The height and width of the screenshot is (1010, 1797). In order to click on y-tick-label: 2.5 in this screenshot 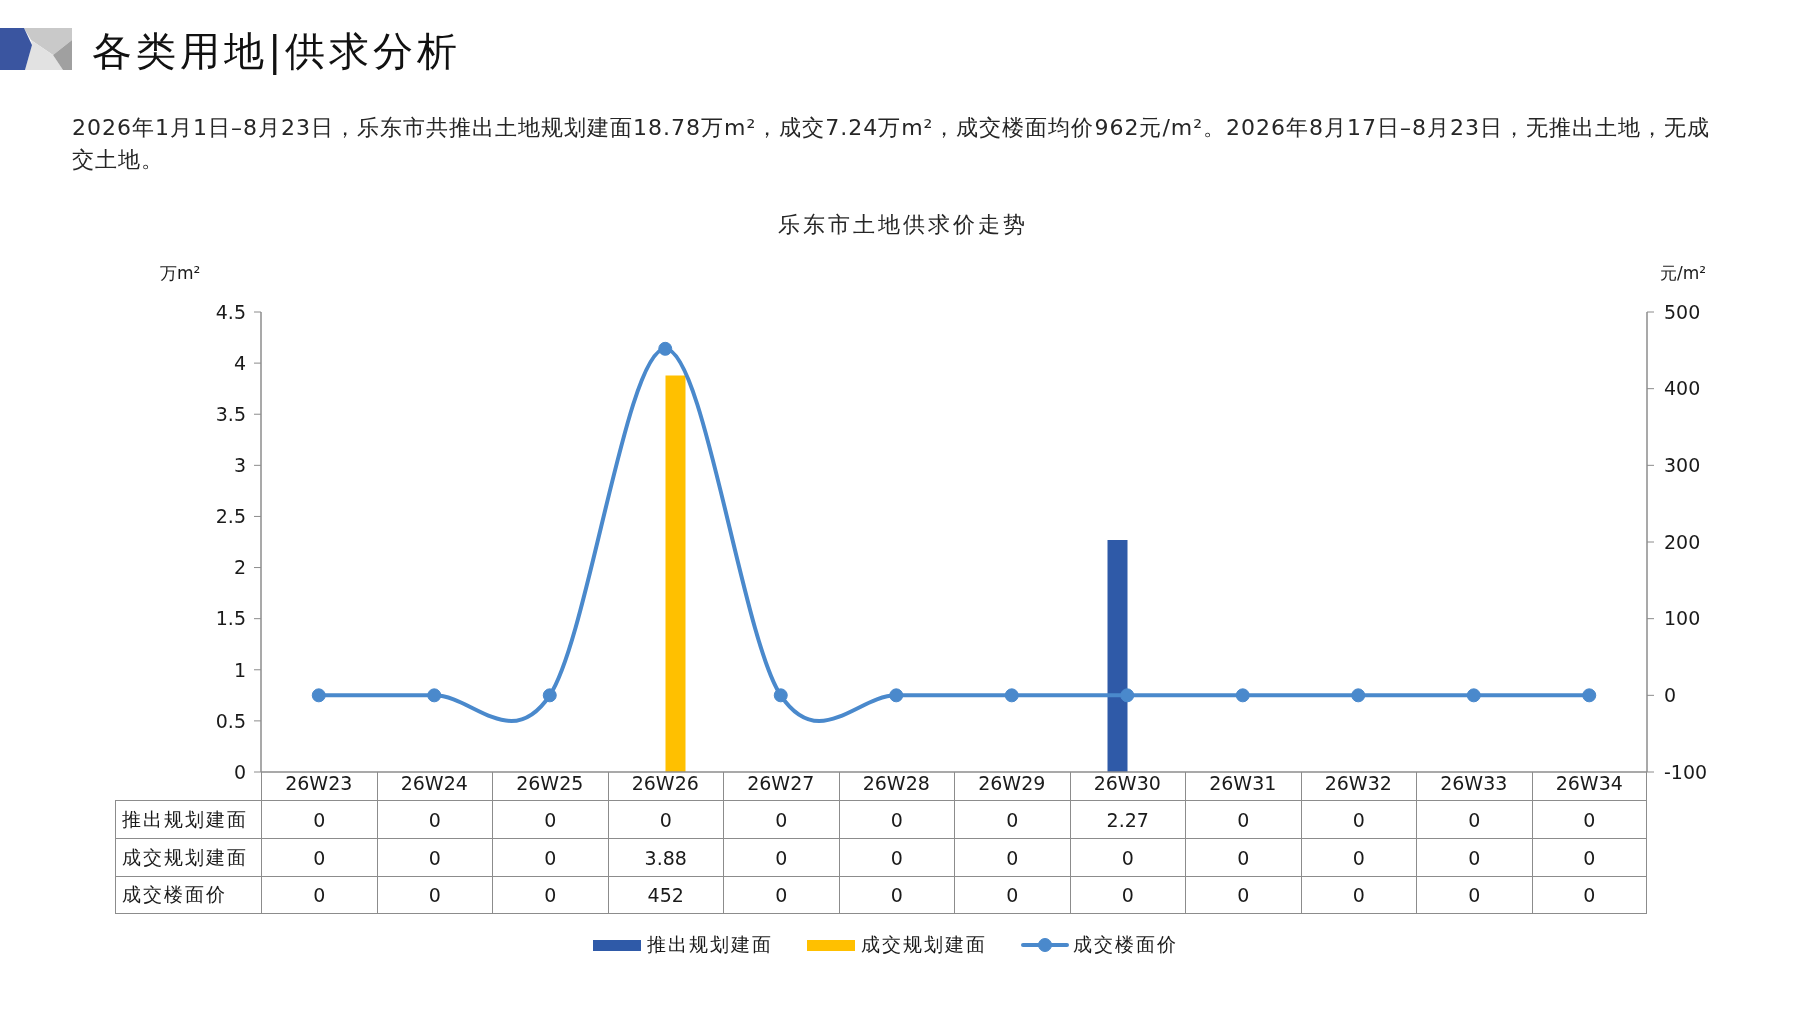, I will do `click(230, 516)`.